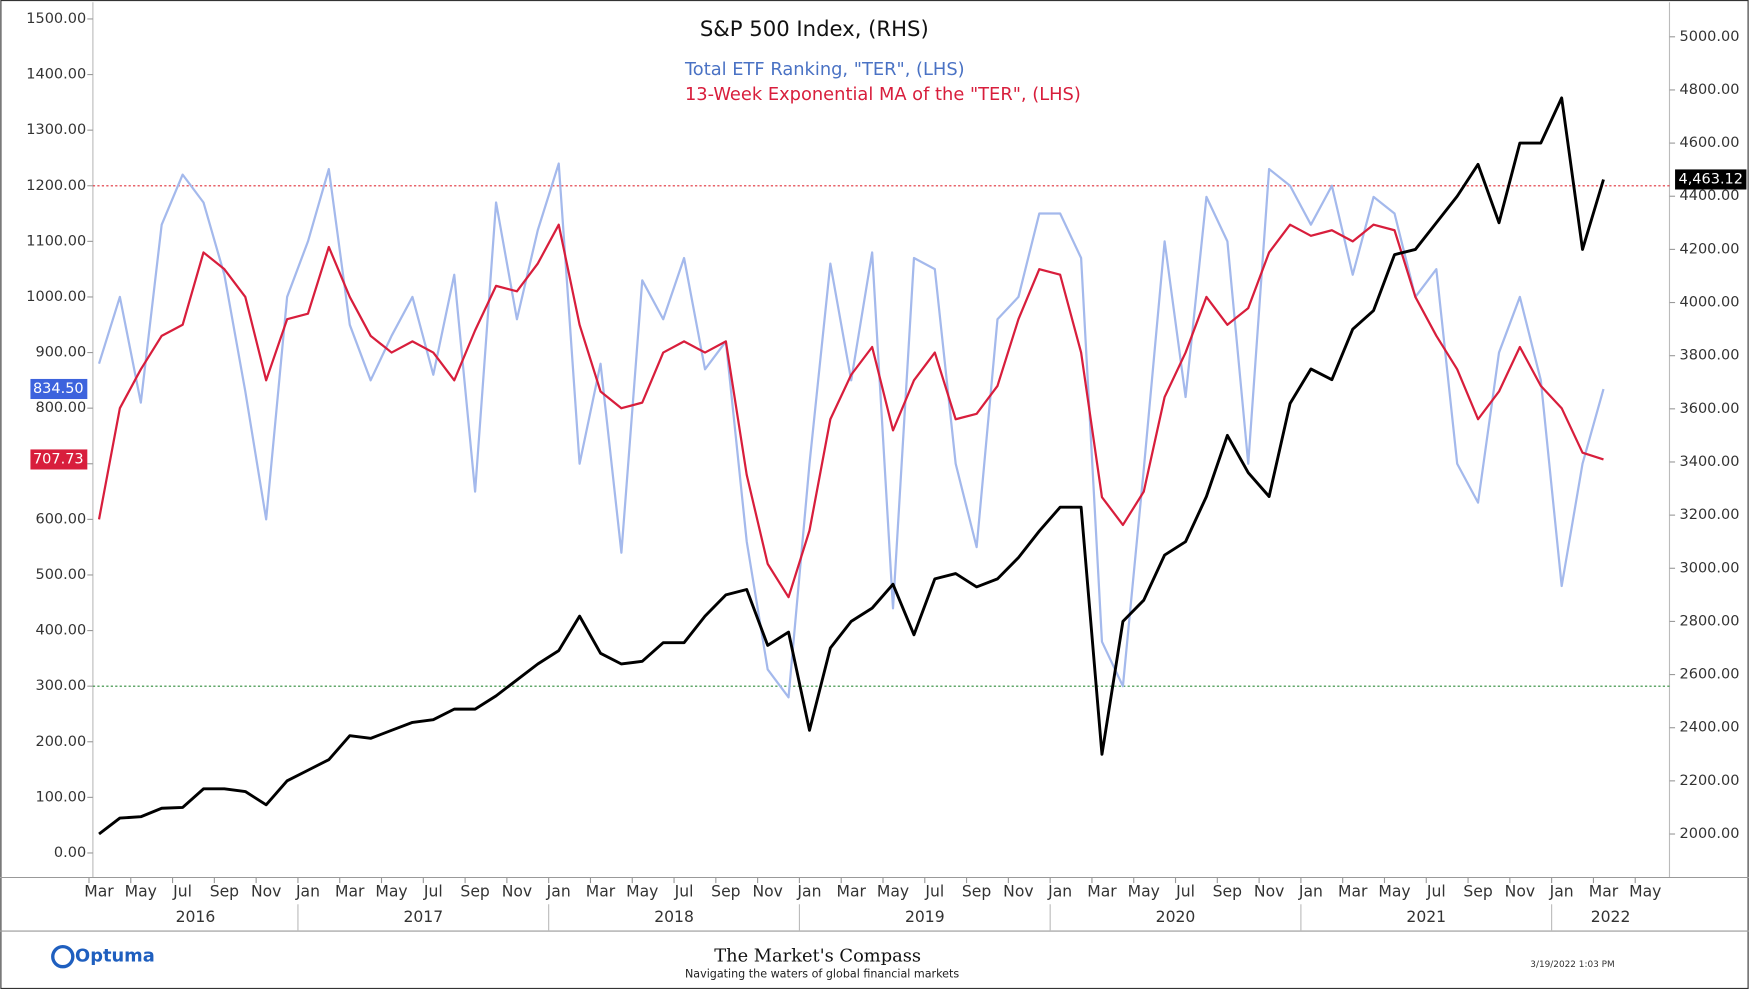  Describe the element at coordinates (1710, 356) in the screenshot. I see `y2-tick-label: 3800.00` at that location.